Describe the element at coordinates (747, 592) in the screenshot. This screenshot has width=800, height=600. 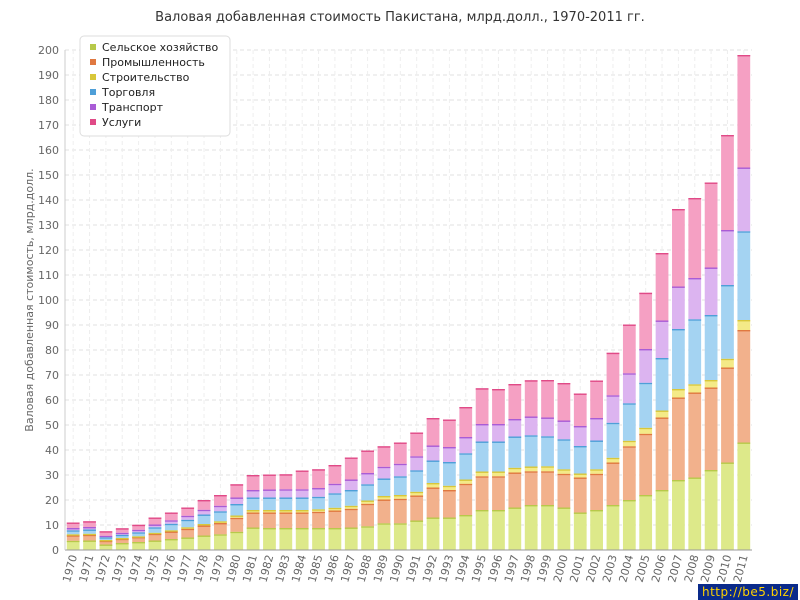
I see `watermark-link: http://be5.biz/` at that location.